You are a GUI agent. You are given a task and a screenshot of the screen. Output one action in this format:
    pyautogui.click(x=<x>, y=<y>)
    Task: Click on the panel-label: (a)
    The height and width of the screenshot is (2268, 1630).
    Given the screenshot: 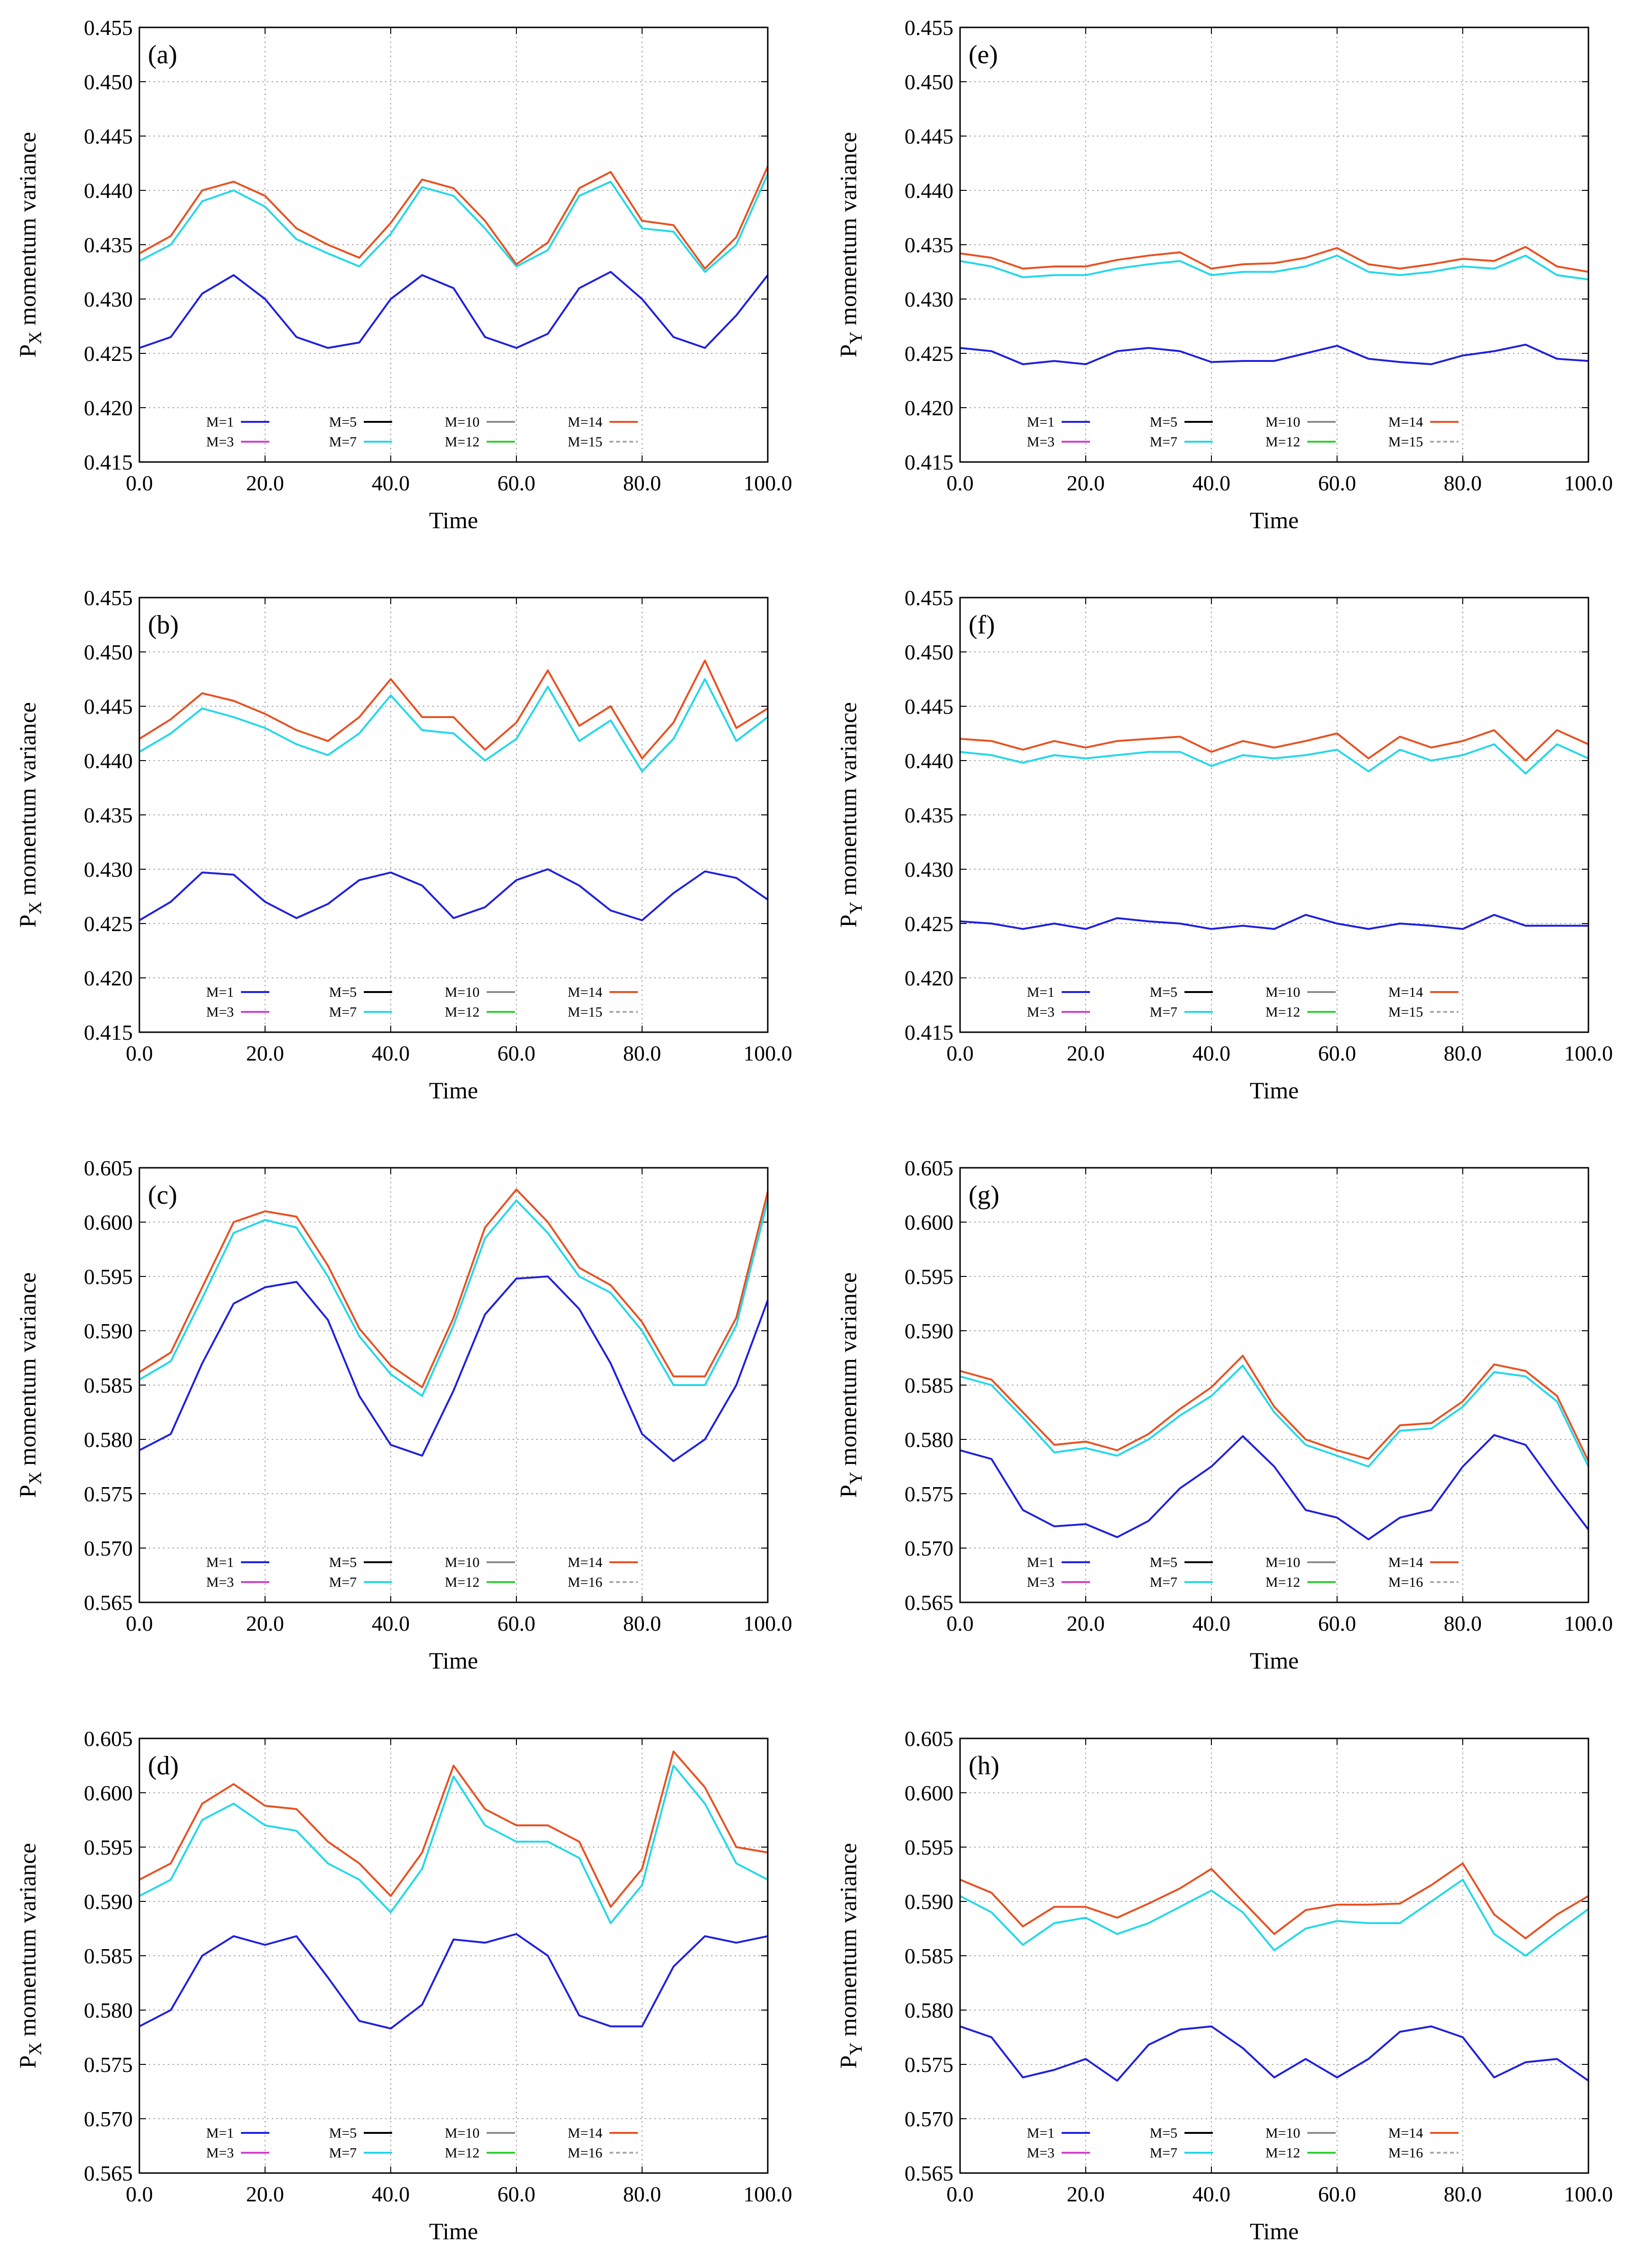 What is the action you would take?
    pyautogui.click(x=163, y=54)
    